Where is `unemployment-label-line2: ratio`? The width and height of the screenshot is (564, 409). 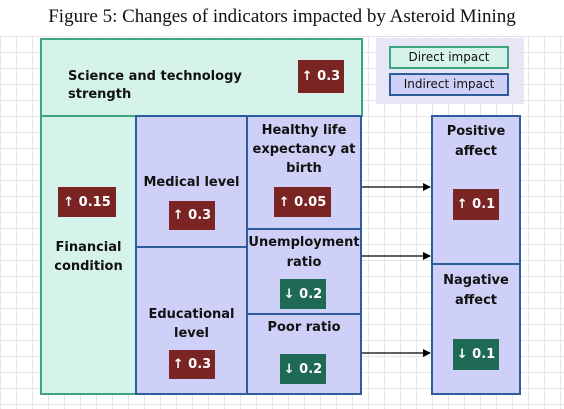 unemployment-label-line2: ratio is located at coordinates (304, 262).